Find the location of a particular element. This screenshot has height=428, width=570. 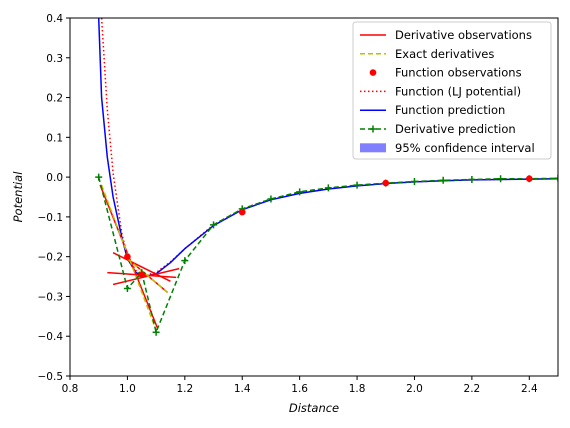

legend-entry: Exact derivatives is located at coordinates (427, 54).